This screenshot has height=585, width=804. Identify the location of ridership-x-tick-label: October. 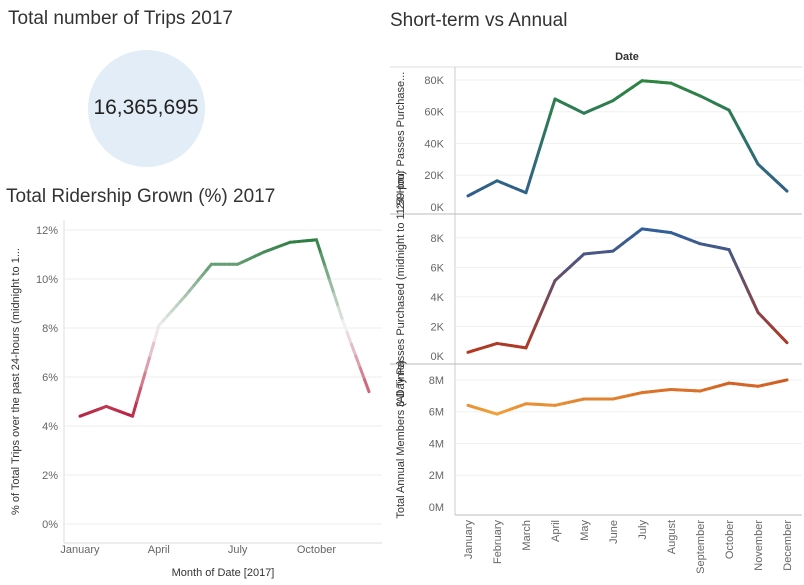
(316, 550).